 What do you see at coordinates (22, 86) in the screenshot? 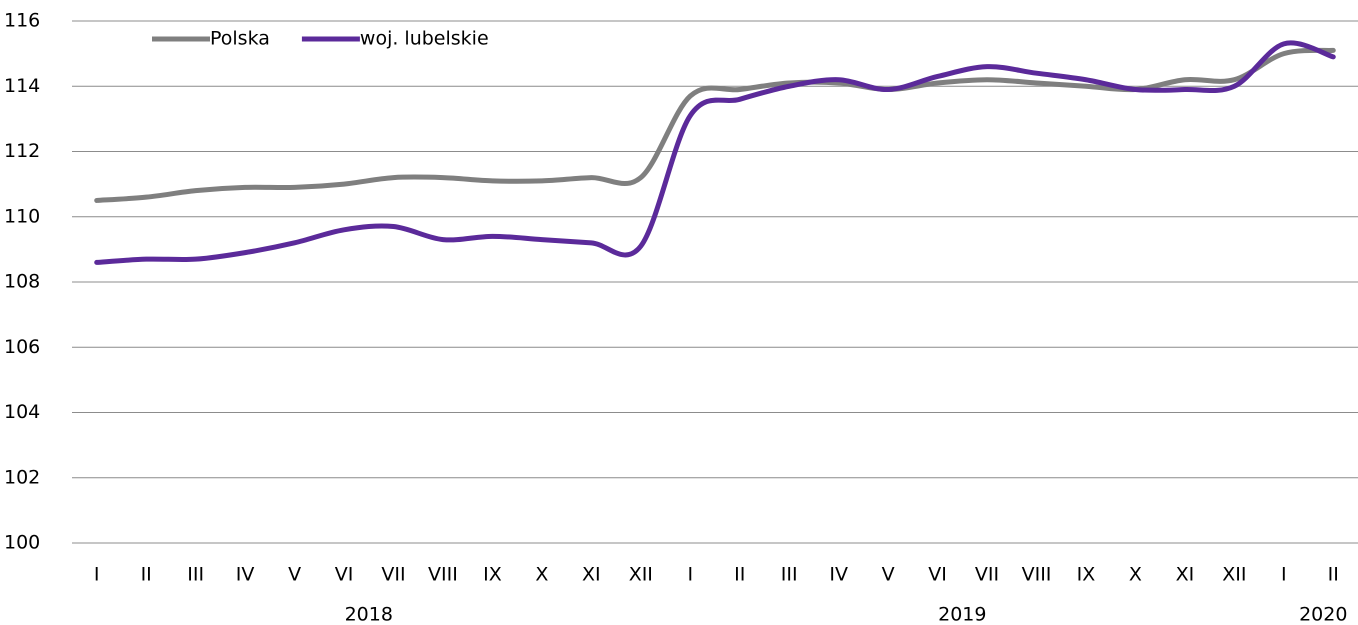
I see `y-tick-label: 114` at bounding box center [22, 86].